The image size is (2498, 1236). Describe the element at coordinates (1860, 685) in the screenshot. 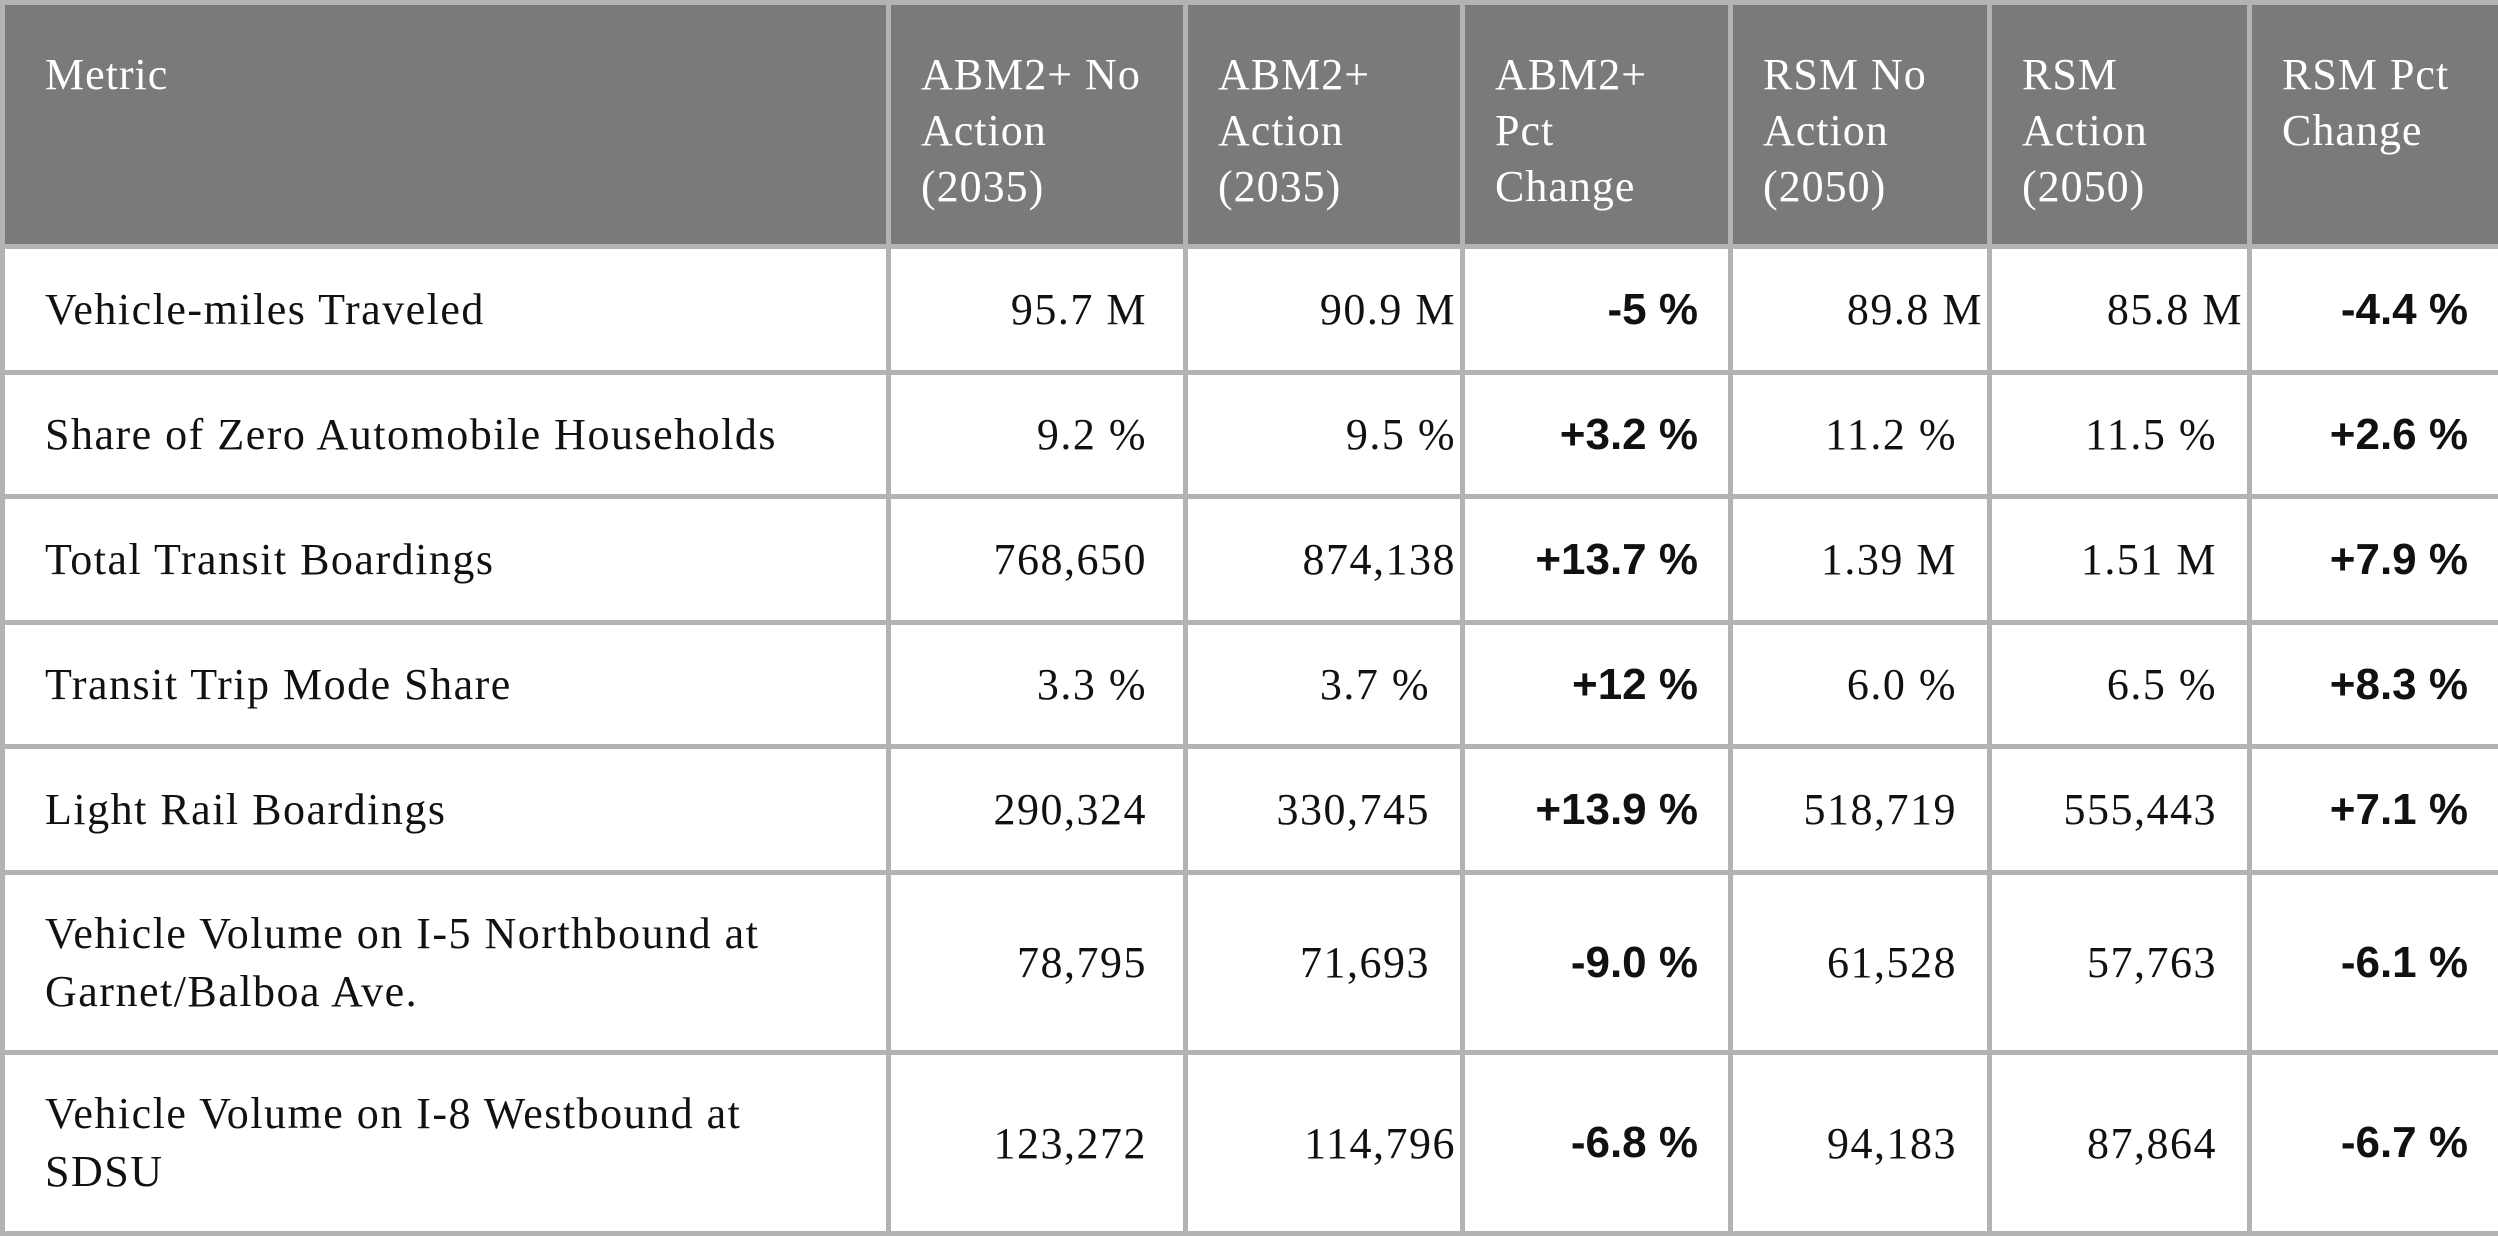

I see `cell-rsm-no-action: 6.0 %` at that location.